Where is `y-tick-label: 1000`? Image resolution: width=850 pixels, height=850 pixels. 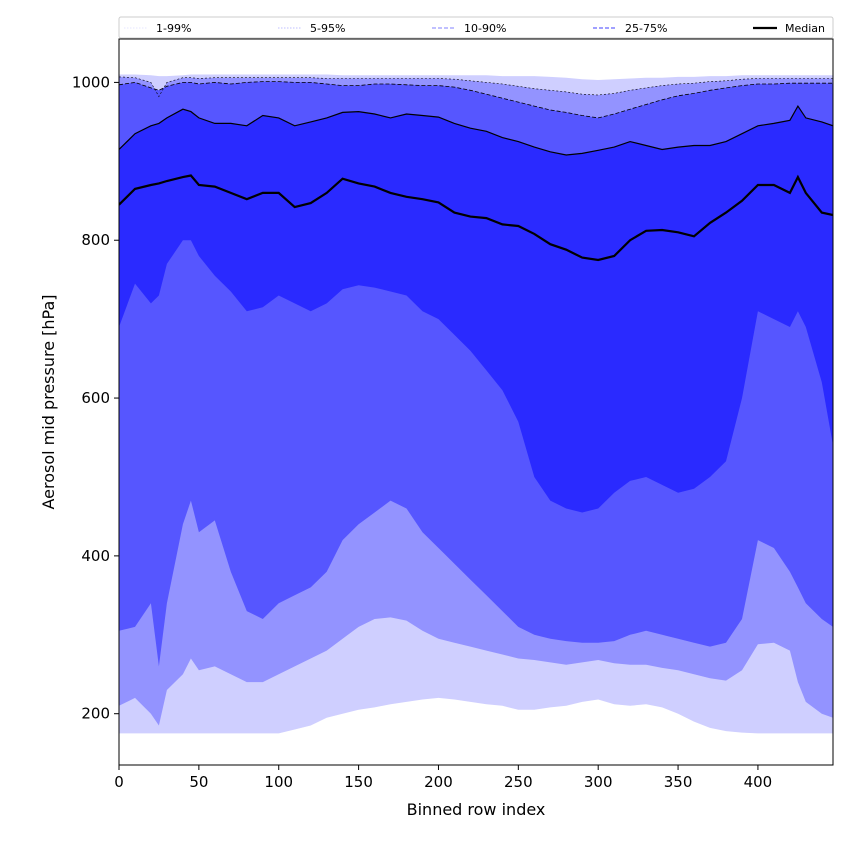 y-tick-label: 1000 is located at coordinates (91, 82).